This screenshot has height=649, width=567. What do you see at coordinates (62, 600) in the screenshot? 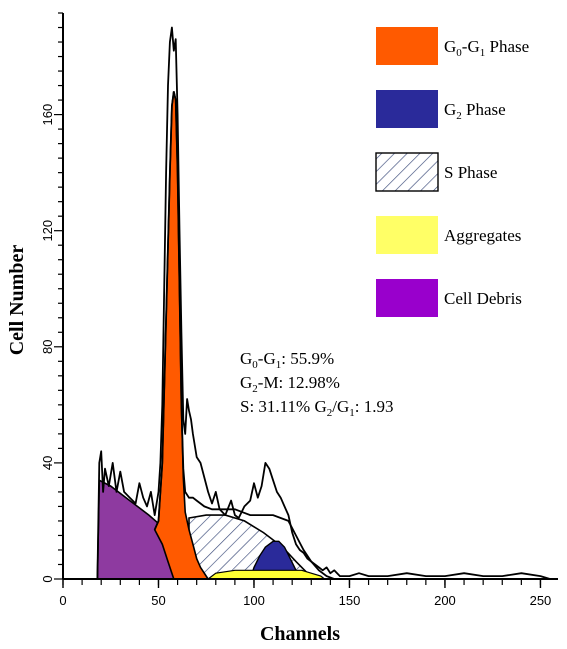
I see `x-tick-label: 0` at bounding box center [62, 600].